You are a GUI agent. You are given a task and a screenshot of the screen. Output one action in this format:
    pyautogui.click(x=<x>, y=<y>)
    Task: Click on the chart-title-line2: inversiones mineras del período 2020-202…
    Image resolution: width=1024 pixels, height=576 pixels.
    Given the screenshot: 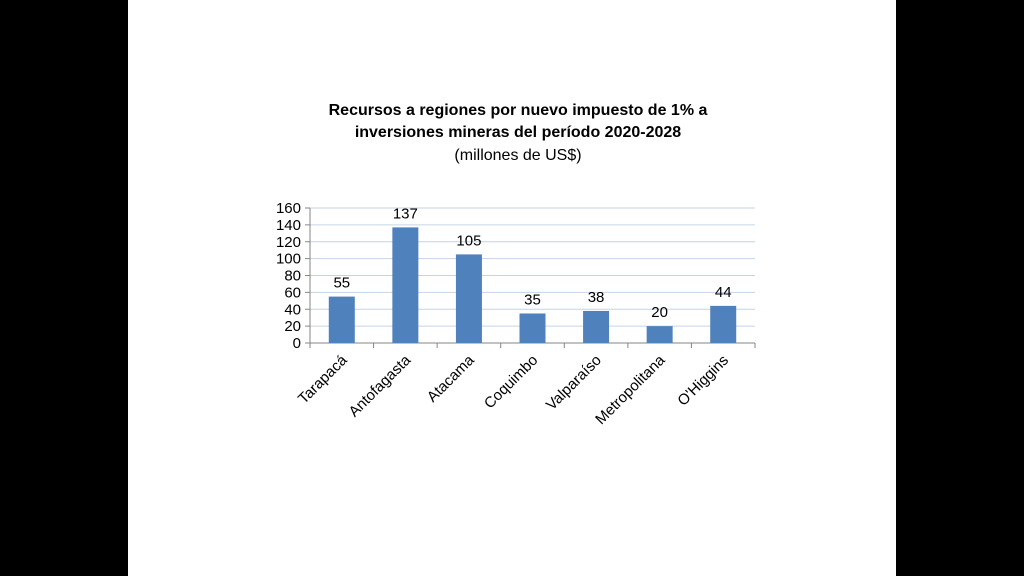 What is the action you would take?
    pyautogui.click(x=518, y=132)
    